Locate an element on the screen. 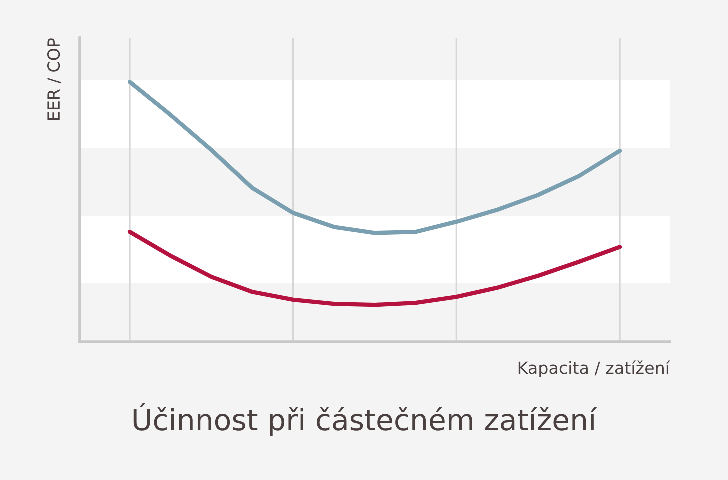  x-axis-title: Kapacita / zatížení is located at coordinates (594, 369).